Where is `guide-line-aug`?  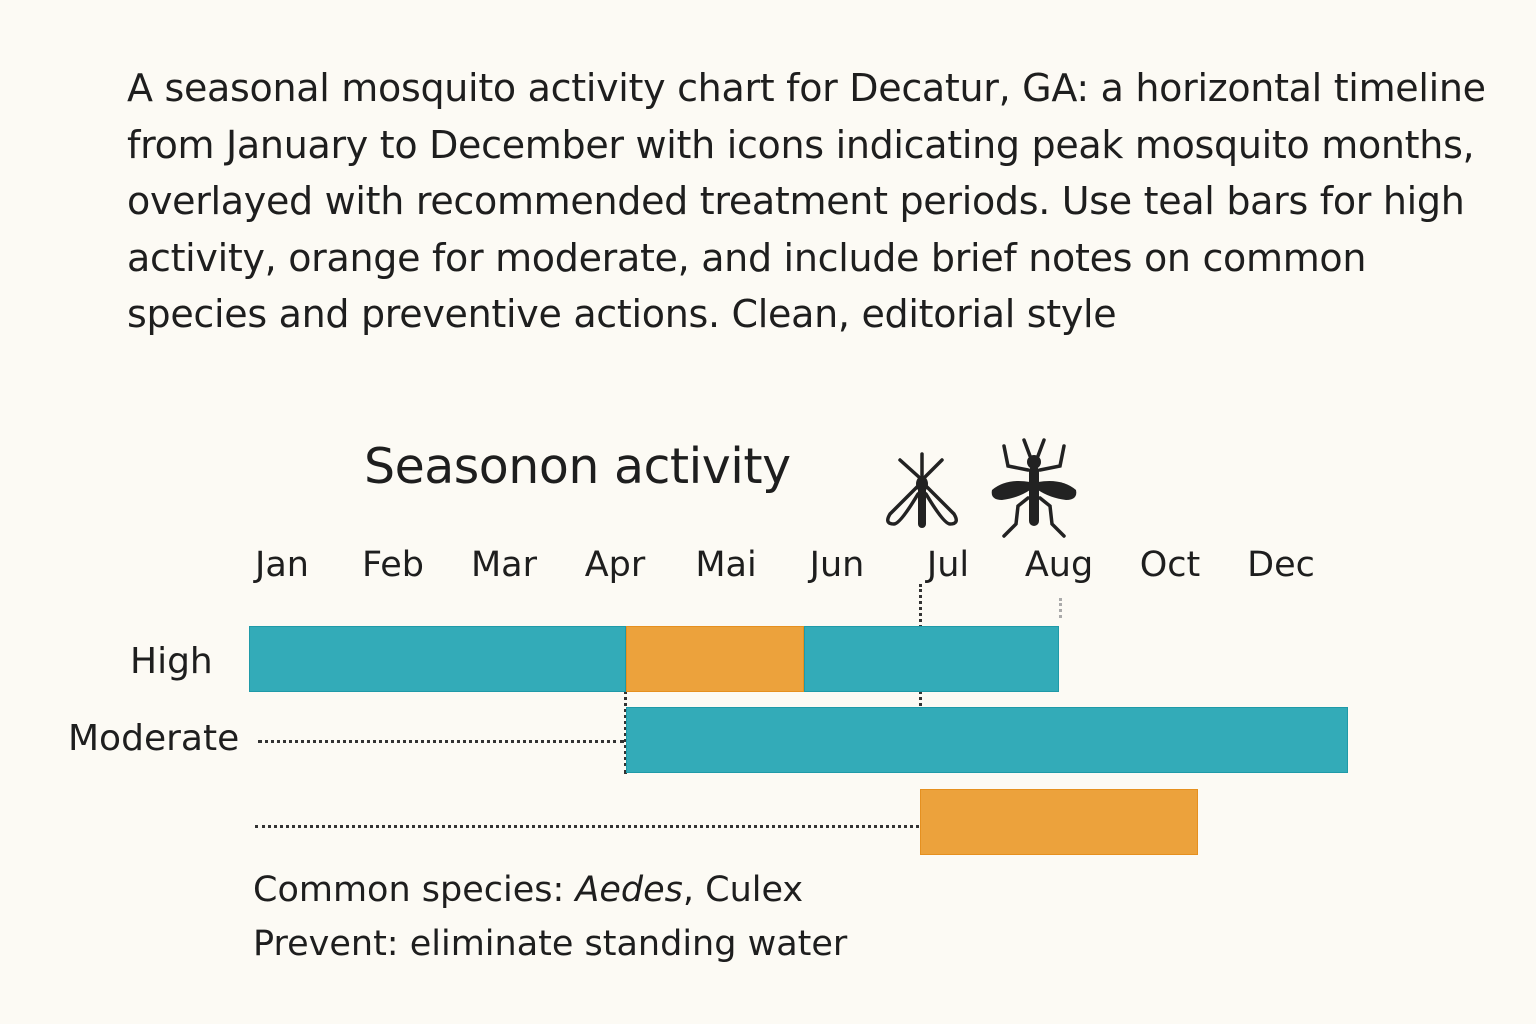 guide-line-aug is located at coordinates (1060, 608).